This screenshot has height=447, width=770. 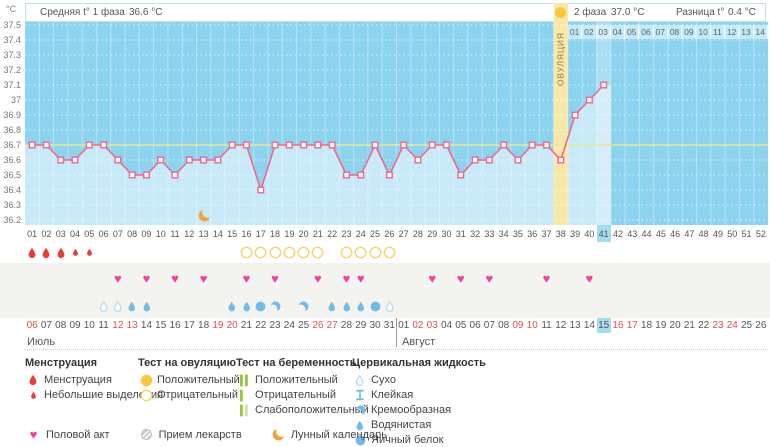 I want to click on cycle-day-cell: 19, so click(x=289, y=233).